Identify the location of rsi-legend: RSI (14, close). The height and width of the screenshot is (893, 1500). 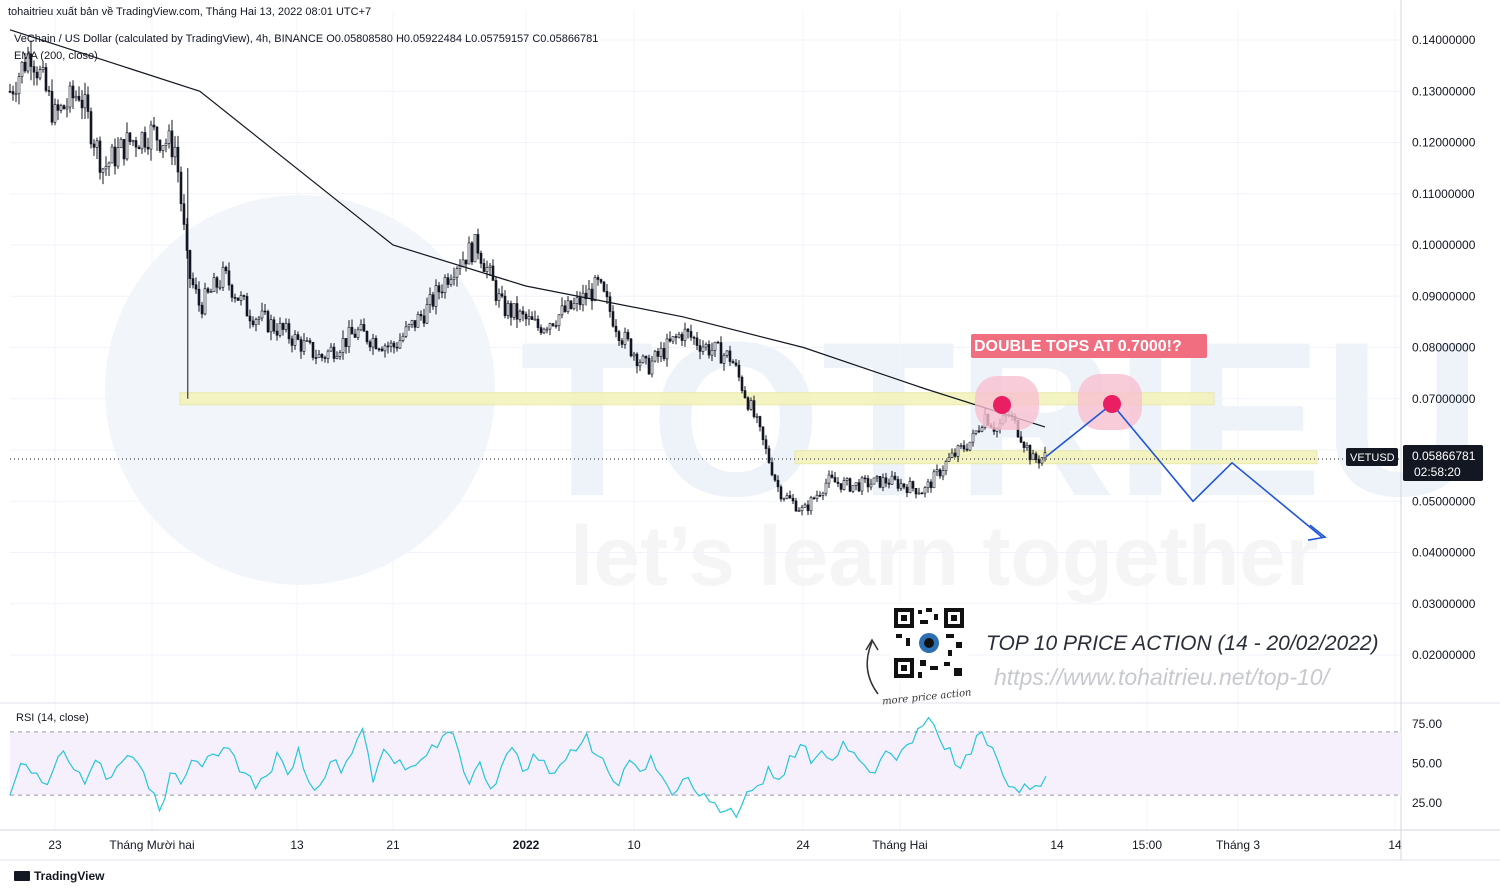
(52, 718).